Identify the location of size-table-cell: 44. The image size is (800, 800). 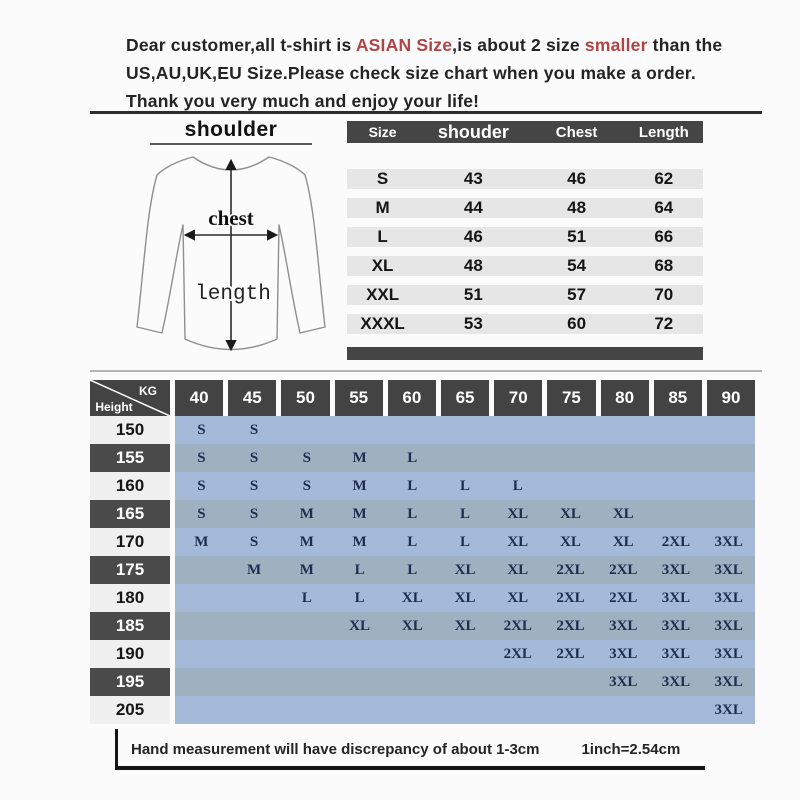
(473, 207).